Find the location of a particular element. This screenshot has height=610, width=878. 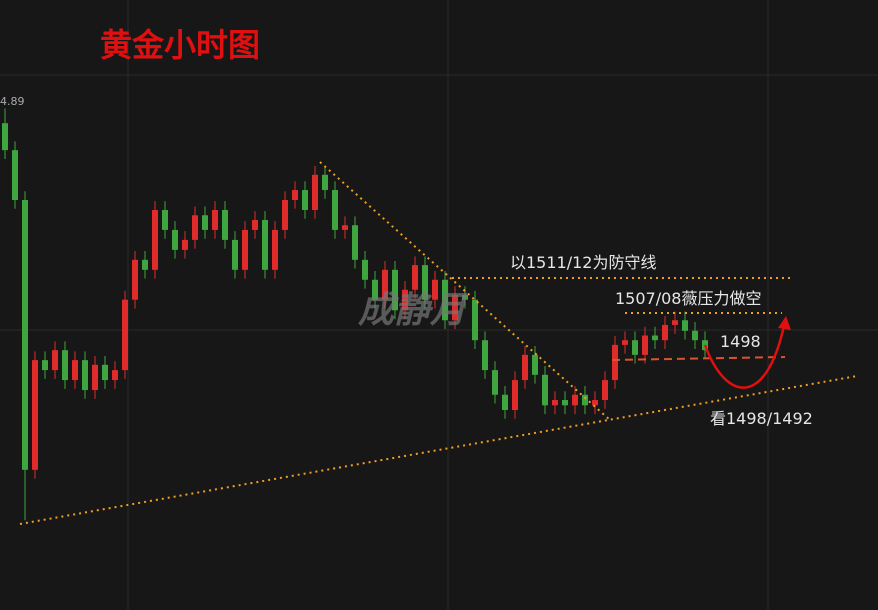

annotation: 1498 is located at coordinates (740, 341).